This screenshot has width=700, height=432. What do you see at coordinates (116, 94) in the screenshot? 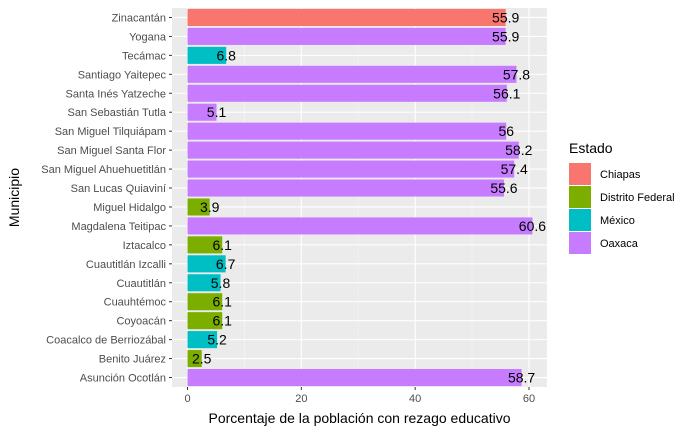
I see `y-tick-label: Santa Inés Yatzeche` at bounding box center [116, 94].